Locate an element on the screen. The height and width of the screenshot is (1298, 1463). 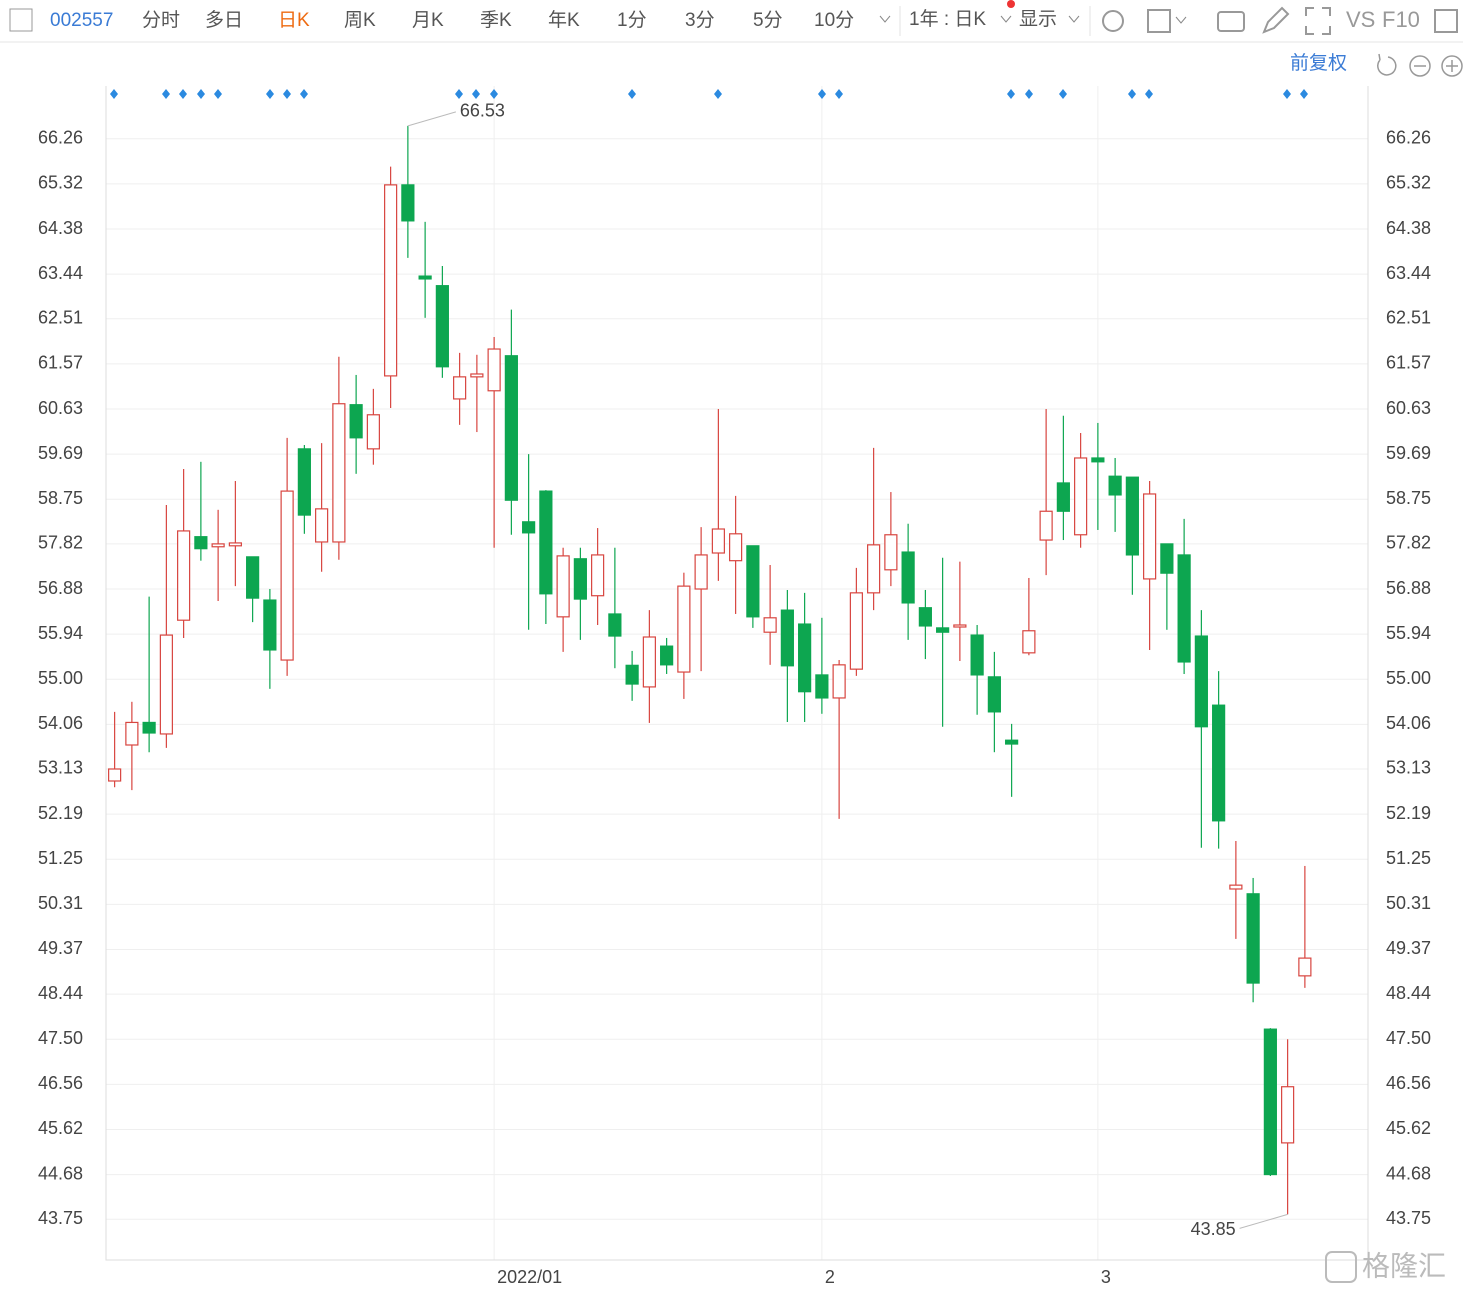
period-select: 1年 : 日K is located at coordinates (947, 19).